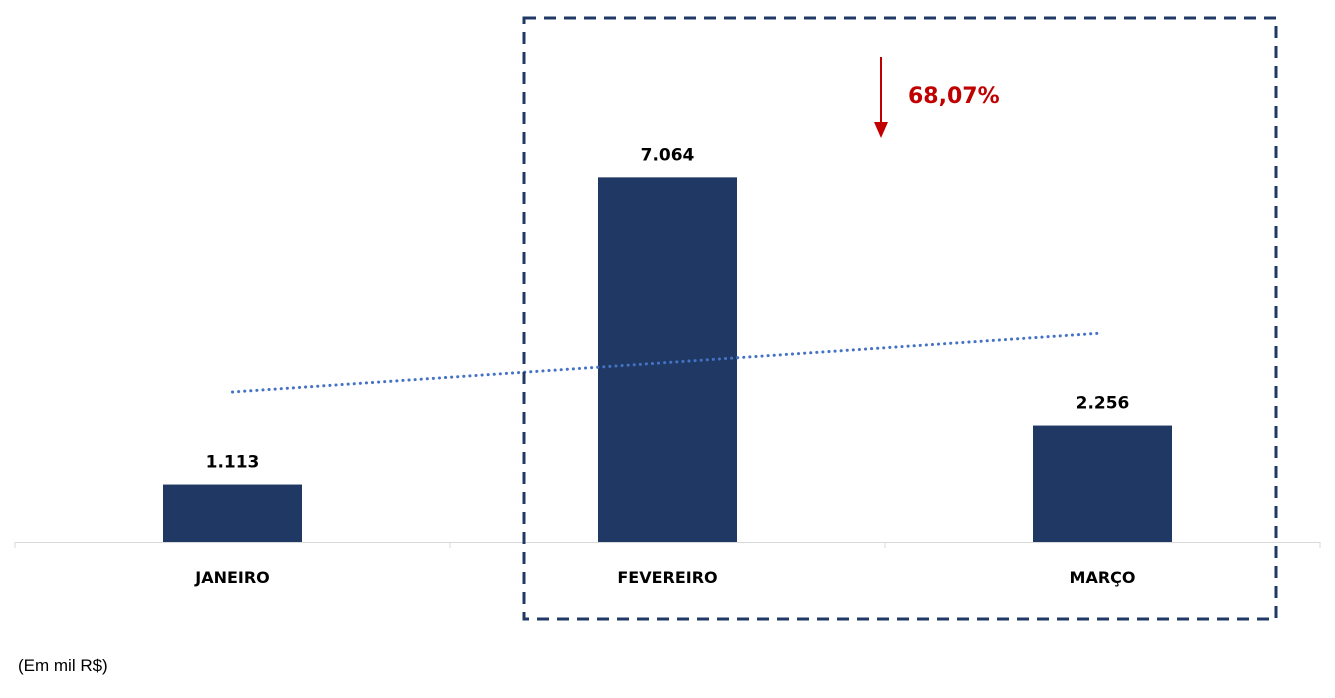  I want to click on bar-março, so click(1102, 483).